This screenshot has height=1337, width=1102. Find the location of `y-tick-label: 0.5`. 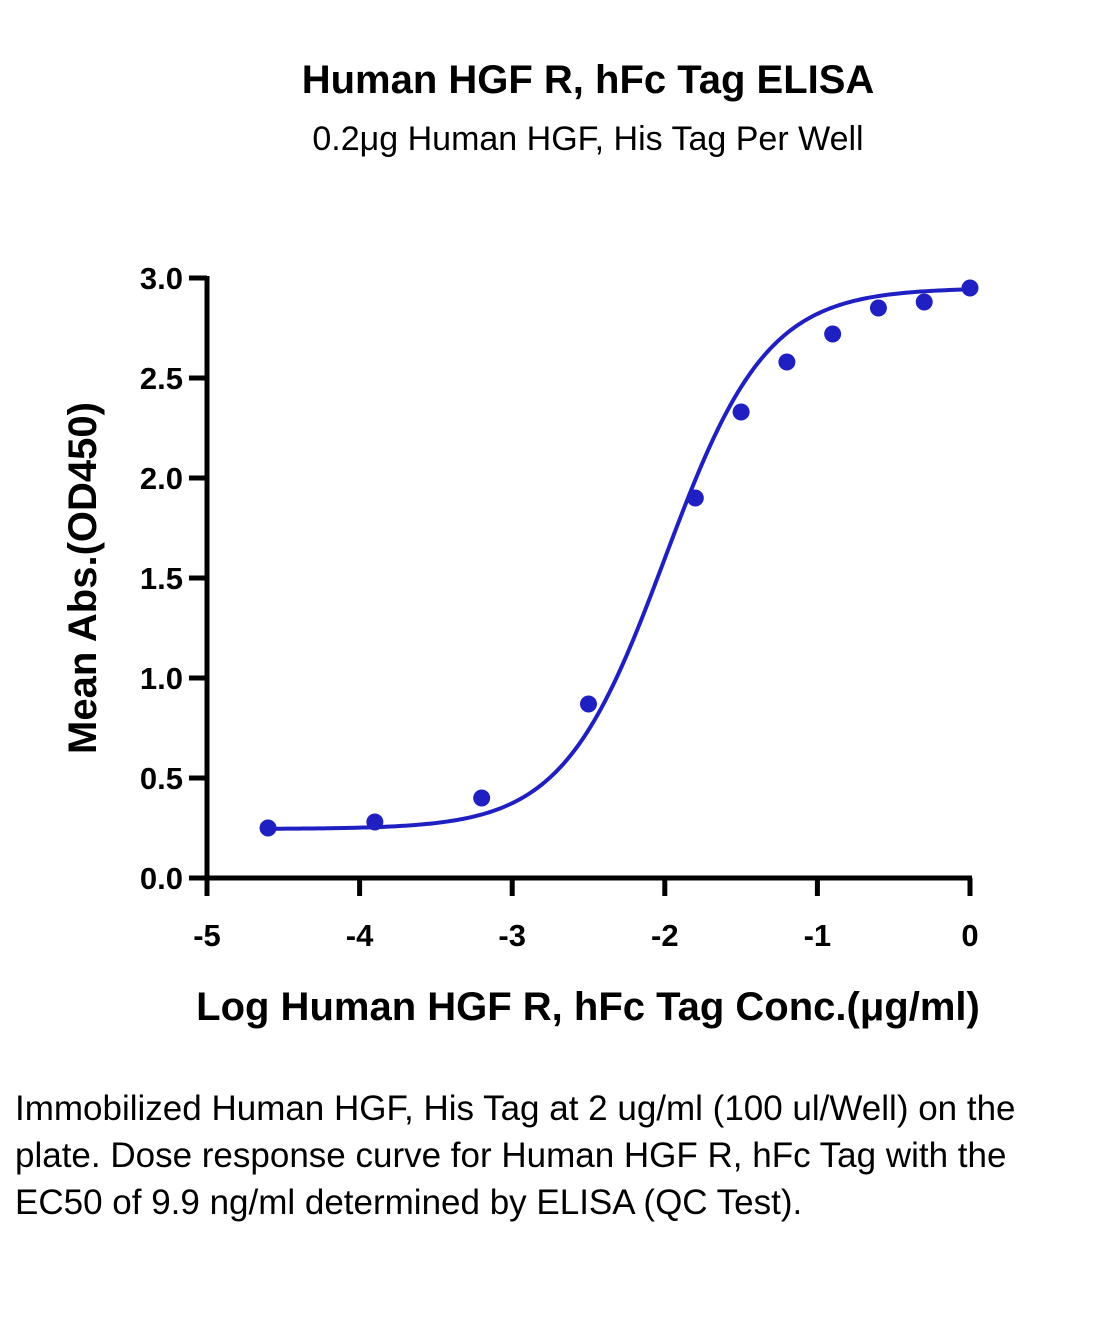

y-tick-label: 0.5 is located at coordinates (161, 778).